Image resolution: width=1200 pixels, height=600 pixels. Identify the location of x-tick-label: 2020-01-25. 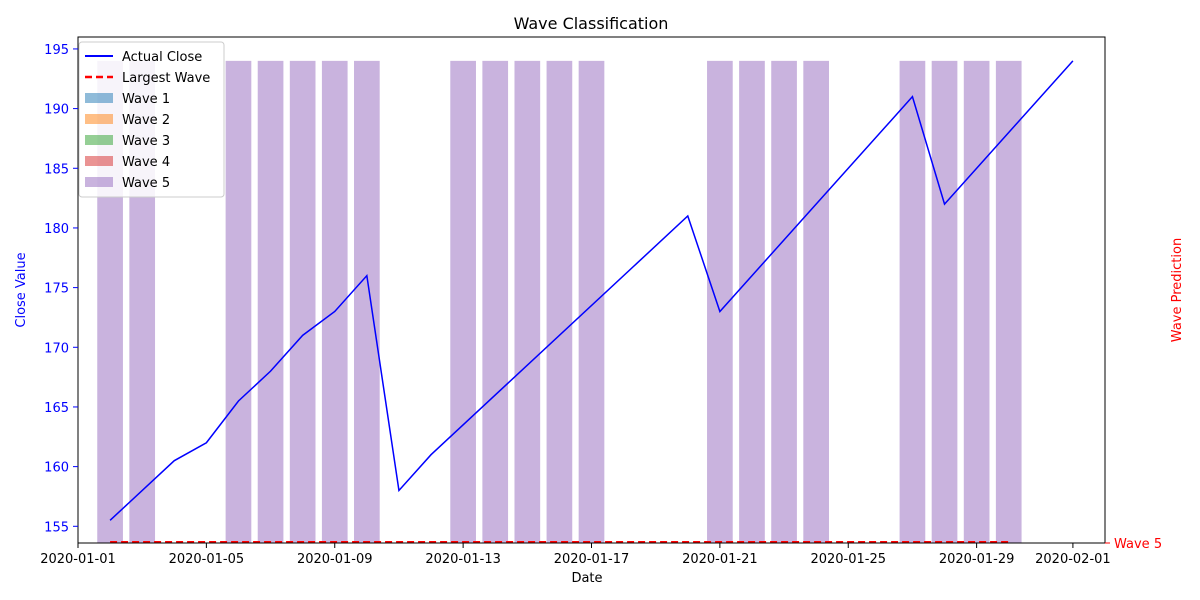
(848, 559).